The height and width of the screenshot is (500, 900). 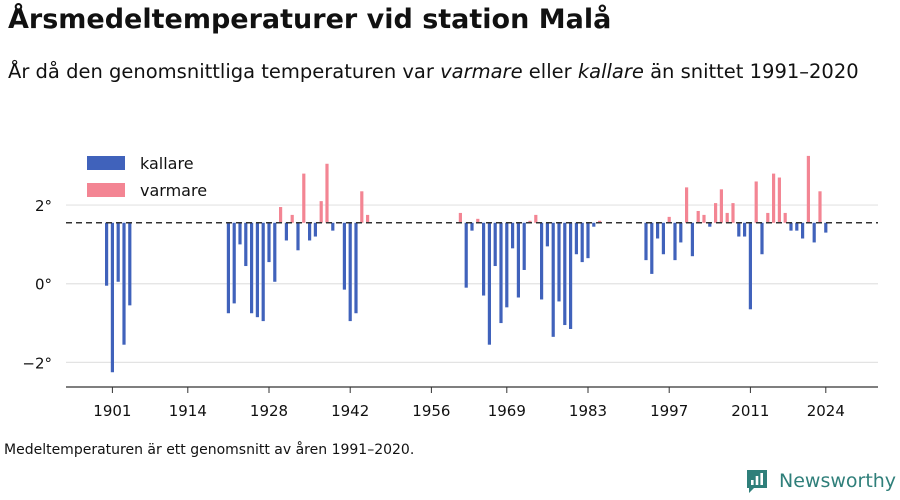 I want to click on bar-colder-1929, so click(x=275, y=252).